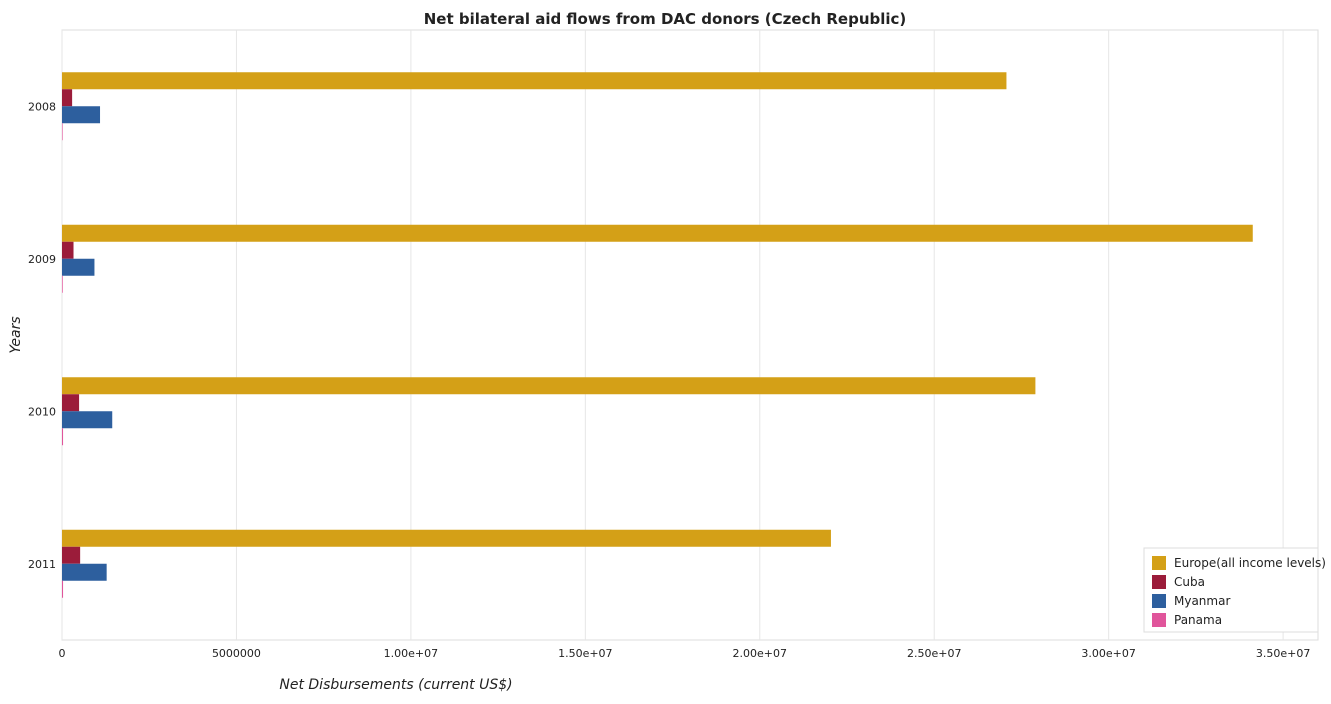  Describe the element at coordinates (71, 403) in the screenshot. I see `bar-cuba-2010` at that location.